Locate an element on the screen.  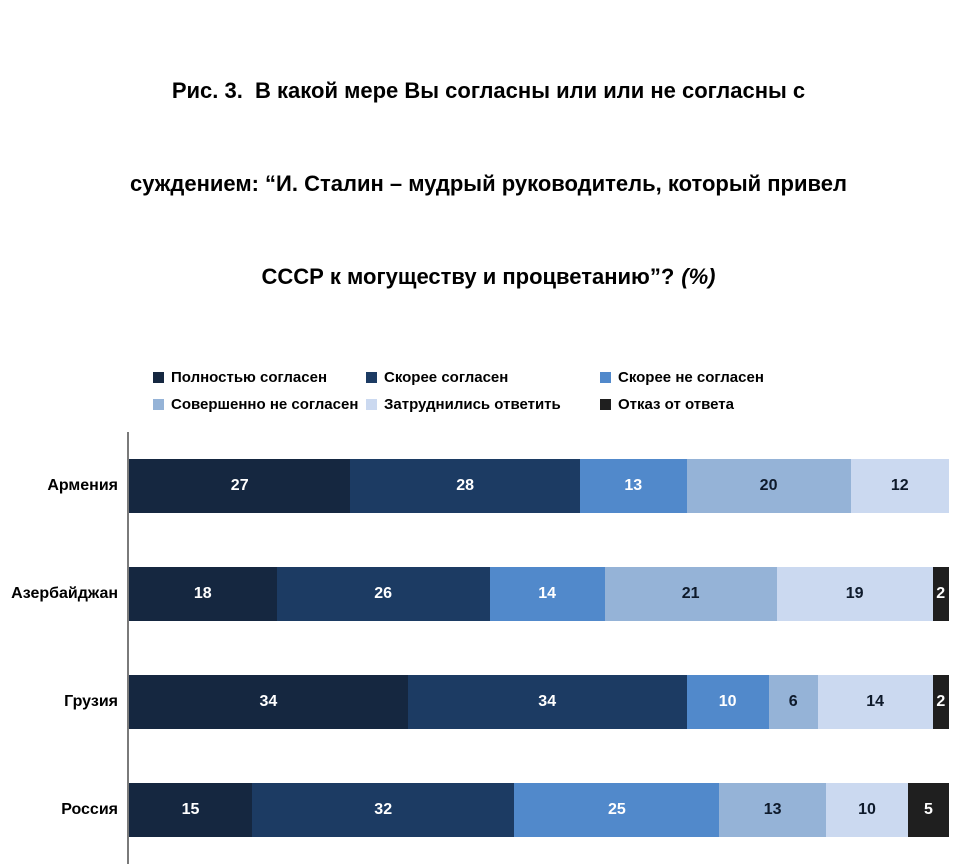
bar-value-label: 20 is located at coordinates (768, 485).